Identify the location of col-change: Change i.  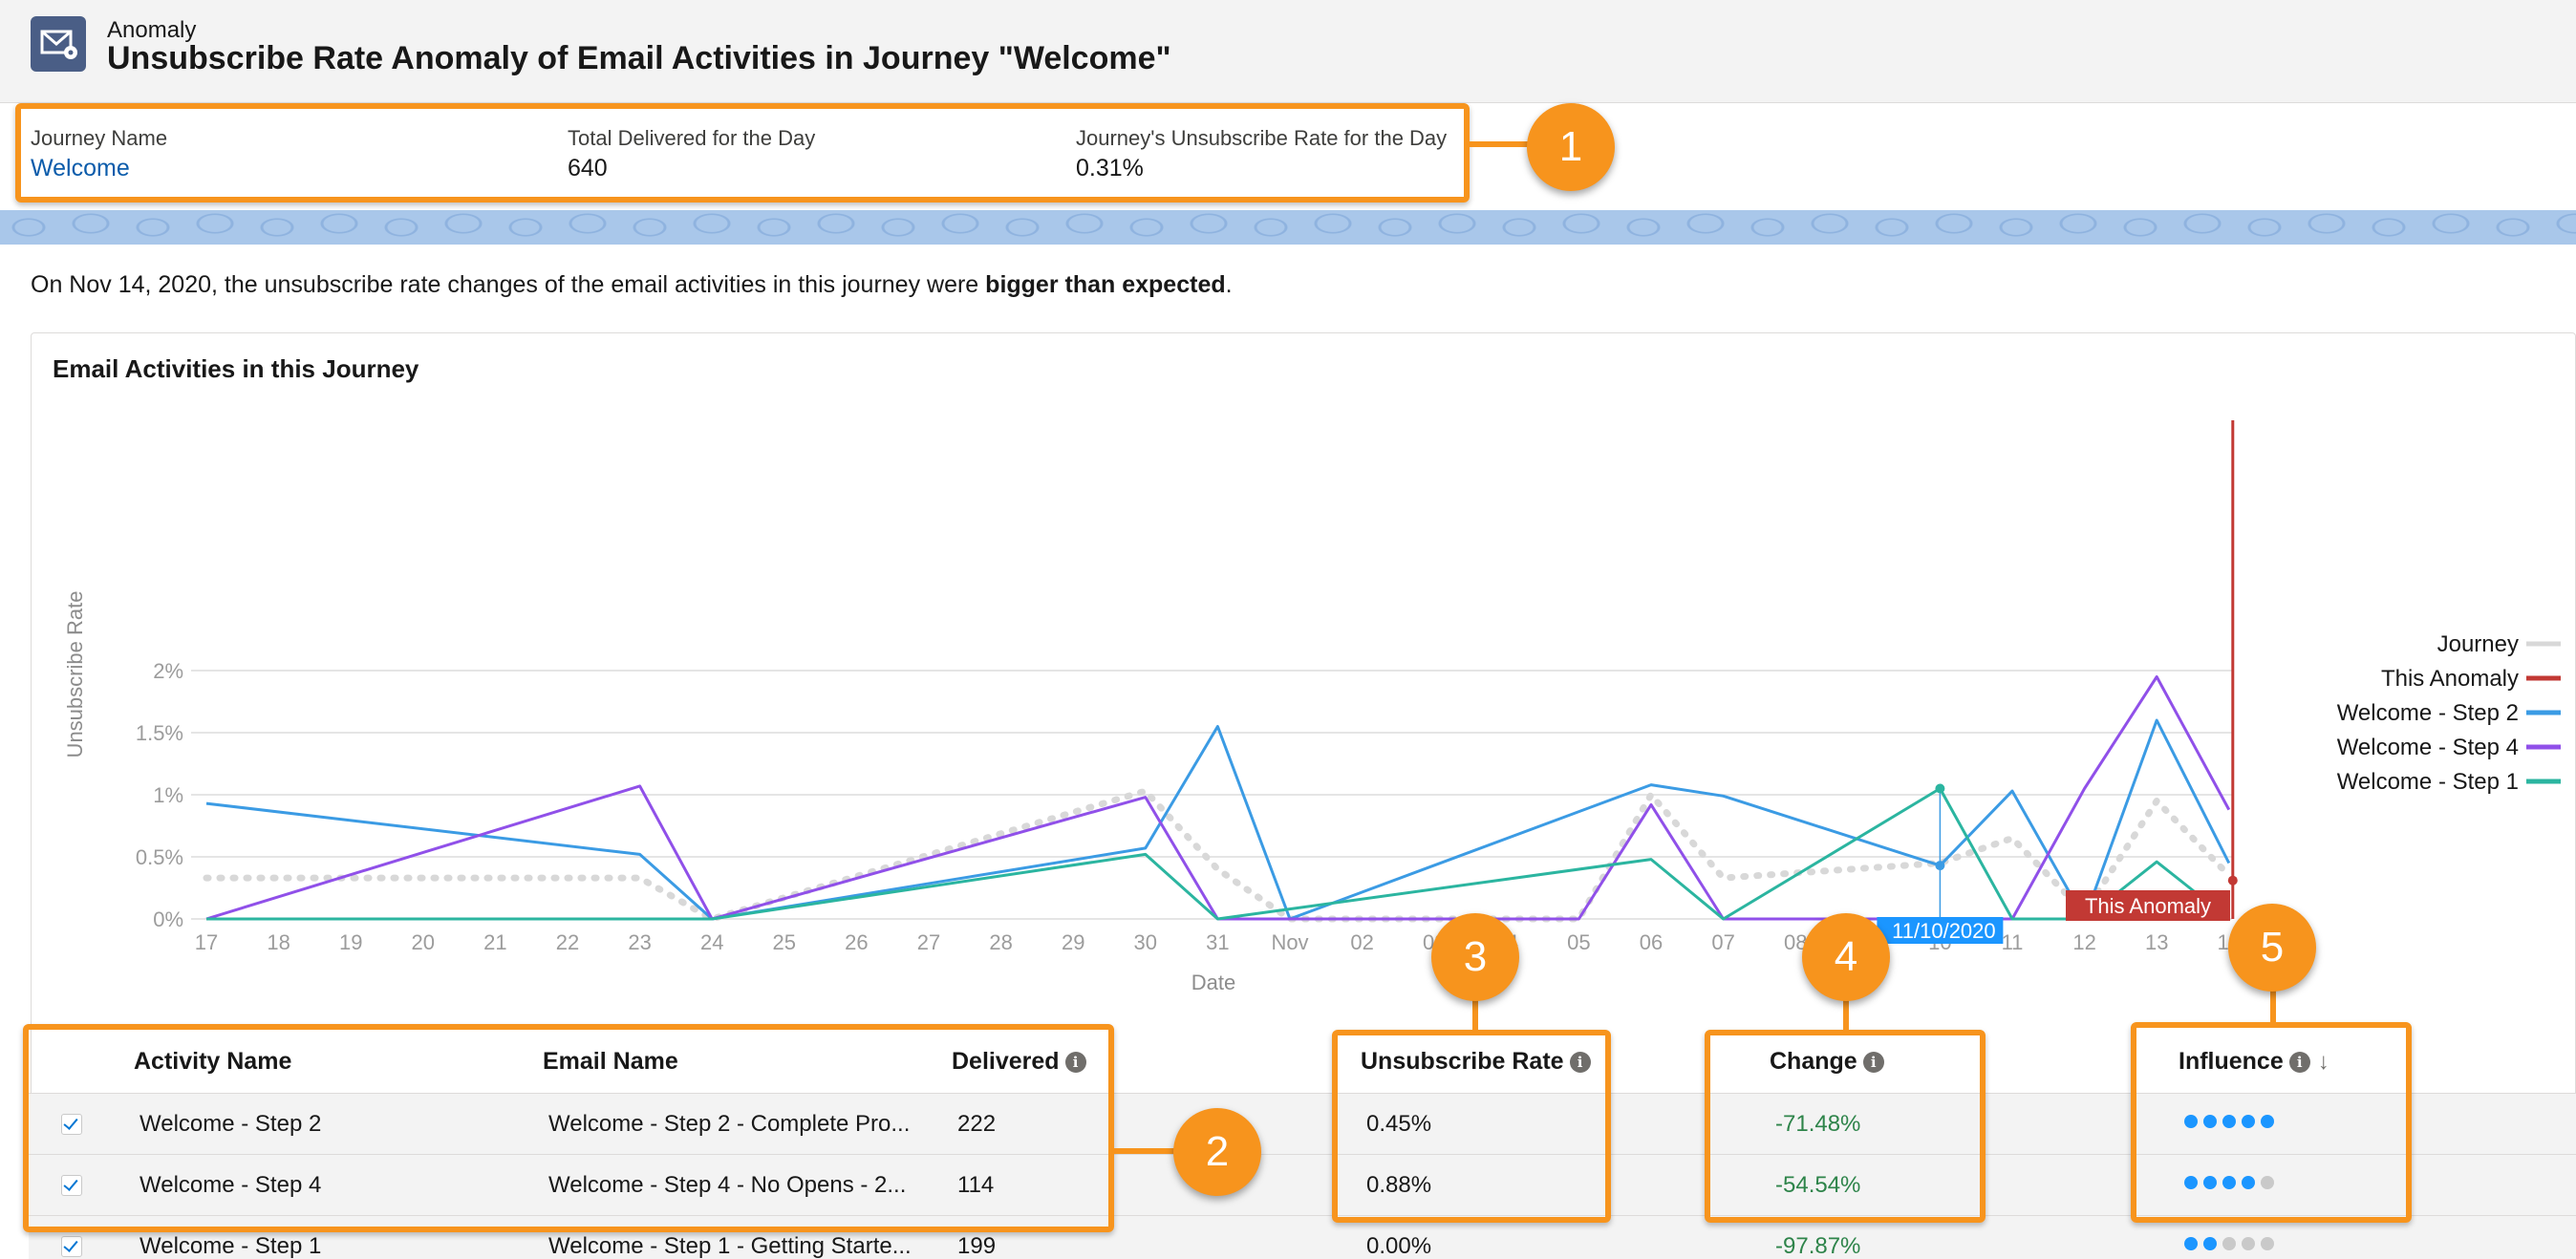
(1827, 1061).